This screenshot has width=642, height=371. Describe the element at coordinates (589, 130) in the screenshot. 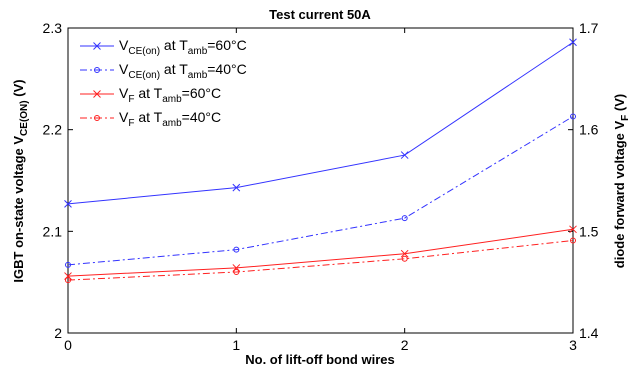

I see `y-right-tick-label: 1.6` at that location.